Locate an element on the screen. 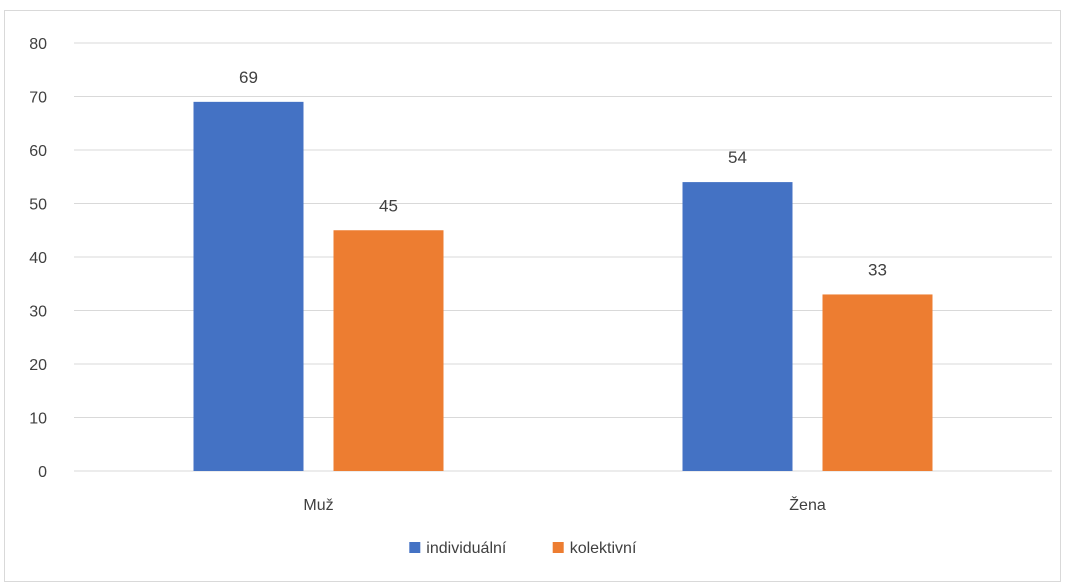 This screenshot has width=1067, height=587. y-tick-label: 40 is located at coordinates (38, 258).